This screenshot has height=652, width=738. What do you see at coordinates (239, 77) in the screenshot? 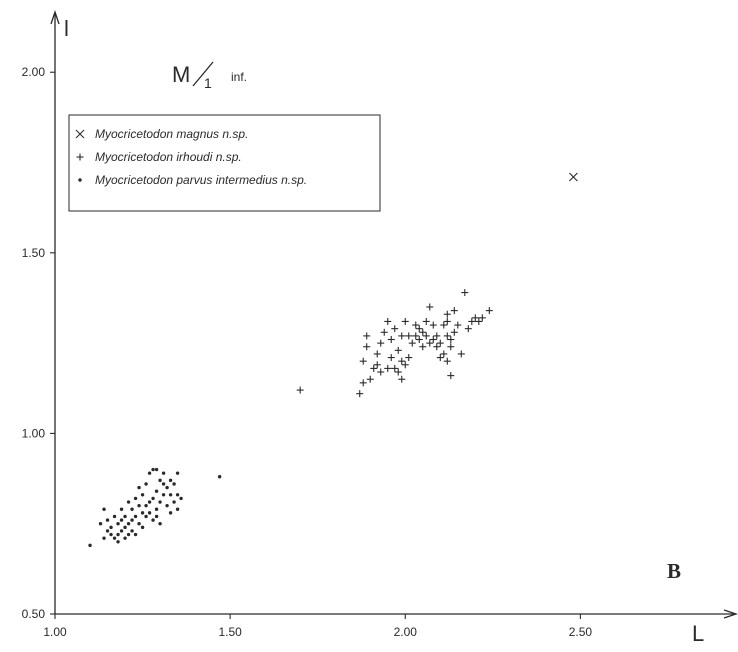
I see `chart-title-suffix: inf.` at bounding box center [239, 77].